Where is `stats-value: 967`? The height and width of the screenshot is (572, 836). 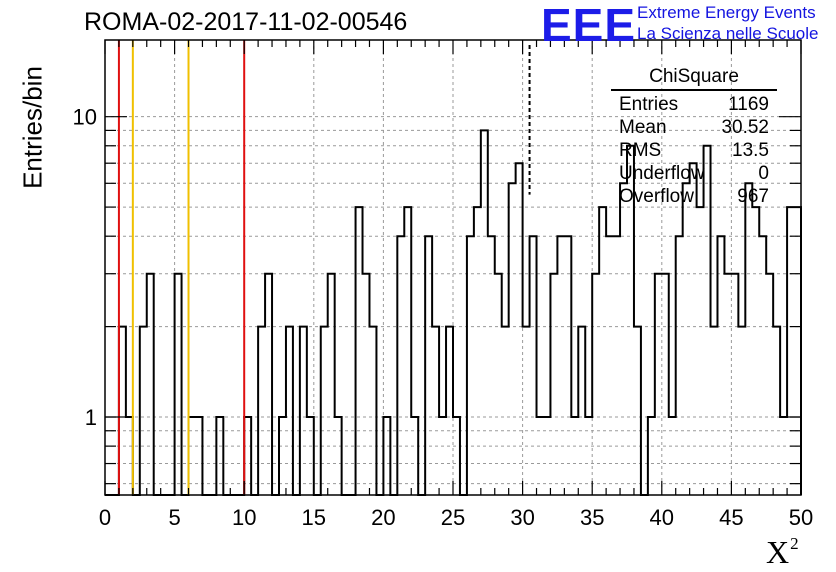
stats-value: 967 is located at coordinates (753, 196).